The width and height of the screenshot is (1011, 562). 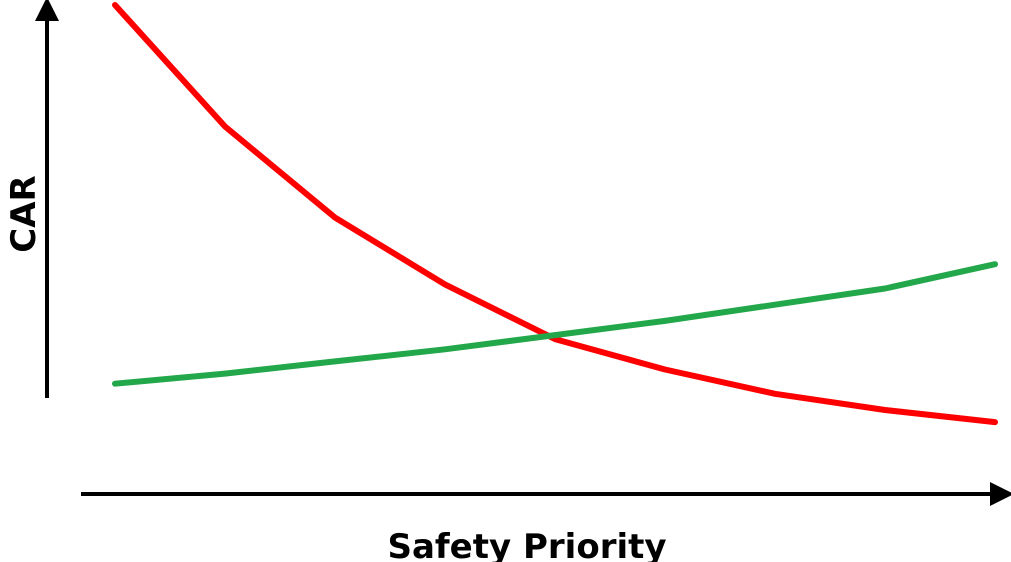 I want to click on x-axis-label: Safety Priority, so click(x=526, y=544).